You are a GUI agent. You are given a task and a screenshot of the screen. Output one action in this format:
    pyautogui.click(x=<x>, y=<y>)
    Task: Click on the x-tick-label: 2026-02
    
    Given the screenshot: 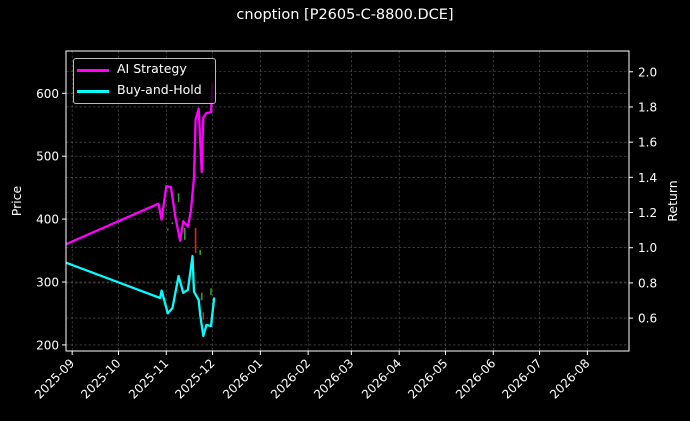 What is the action you would take?
    pyautogui.click(x=290, y=378)
    